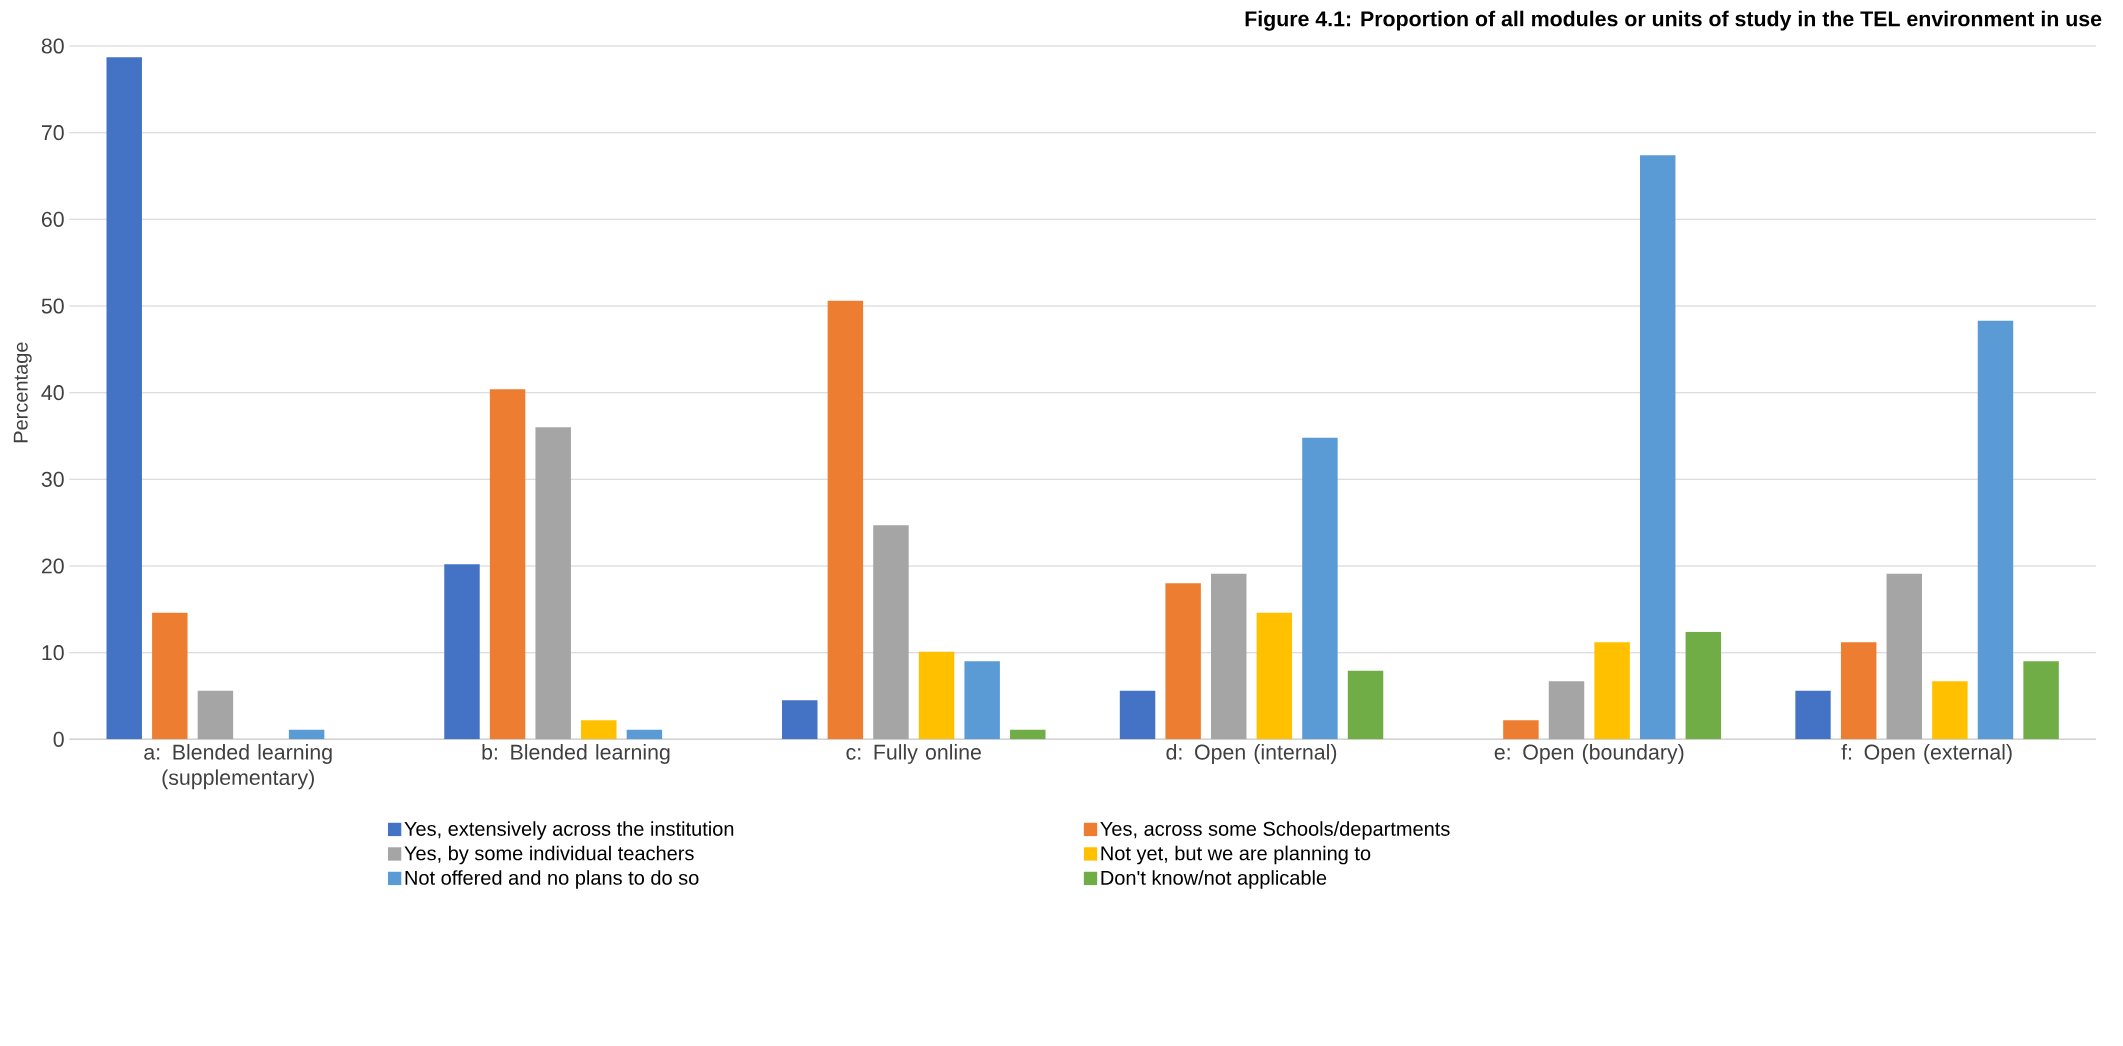 This screenshot has width=2123, height=1046. Describe the element at coordinates (1251, 754) in the screenshot. I see `x-tick-label: d: Open (internal)` at that location.